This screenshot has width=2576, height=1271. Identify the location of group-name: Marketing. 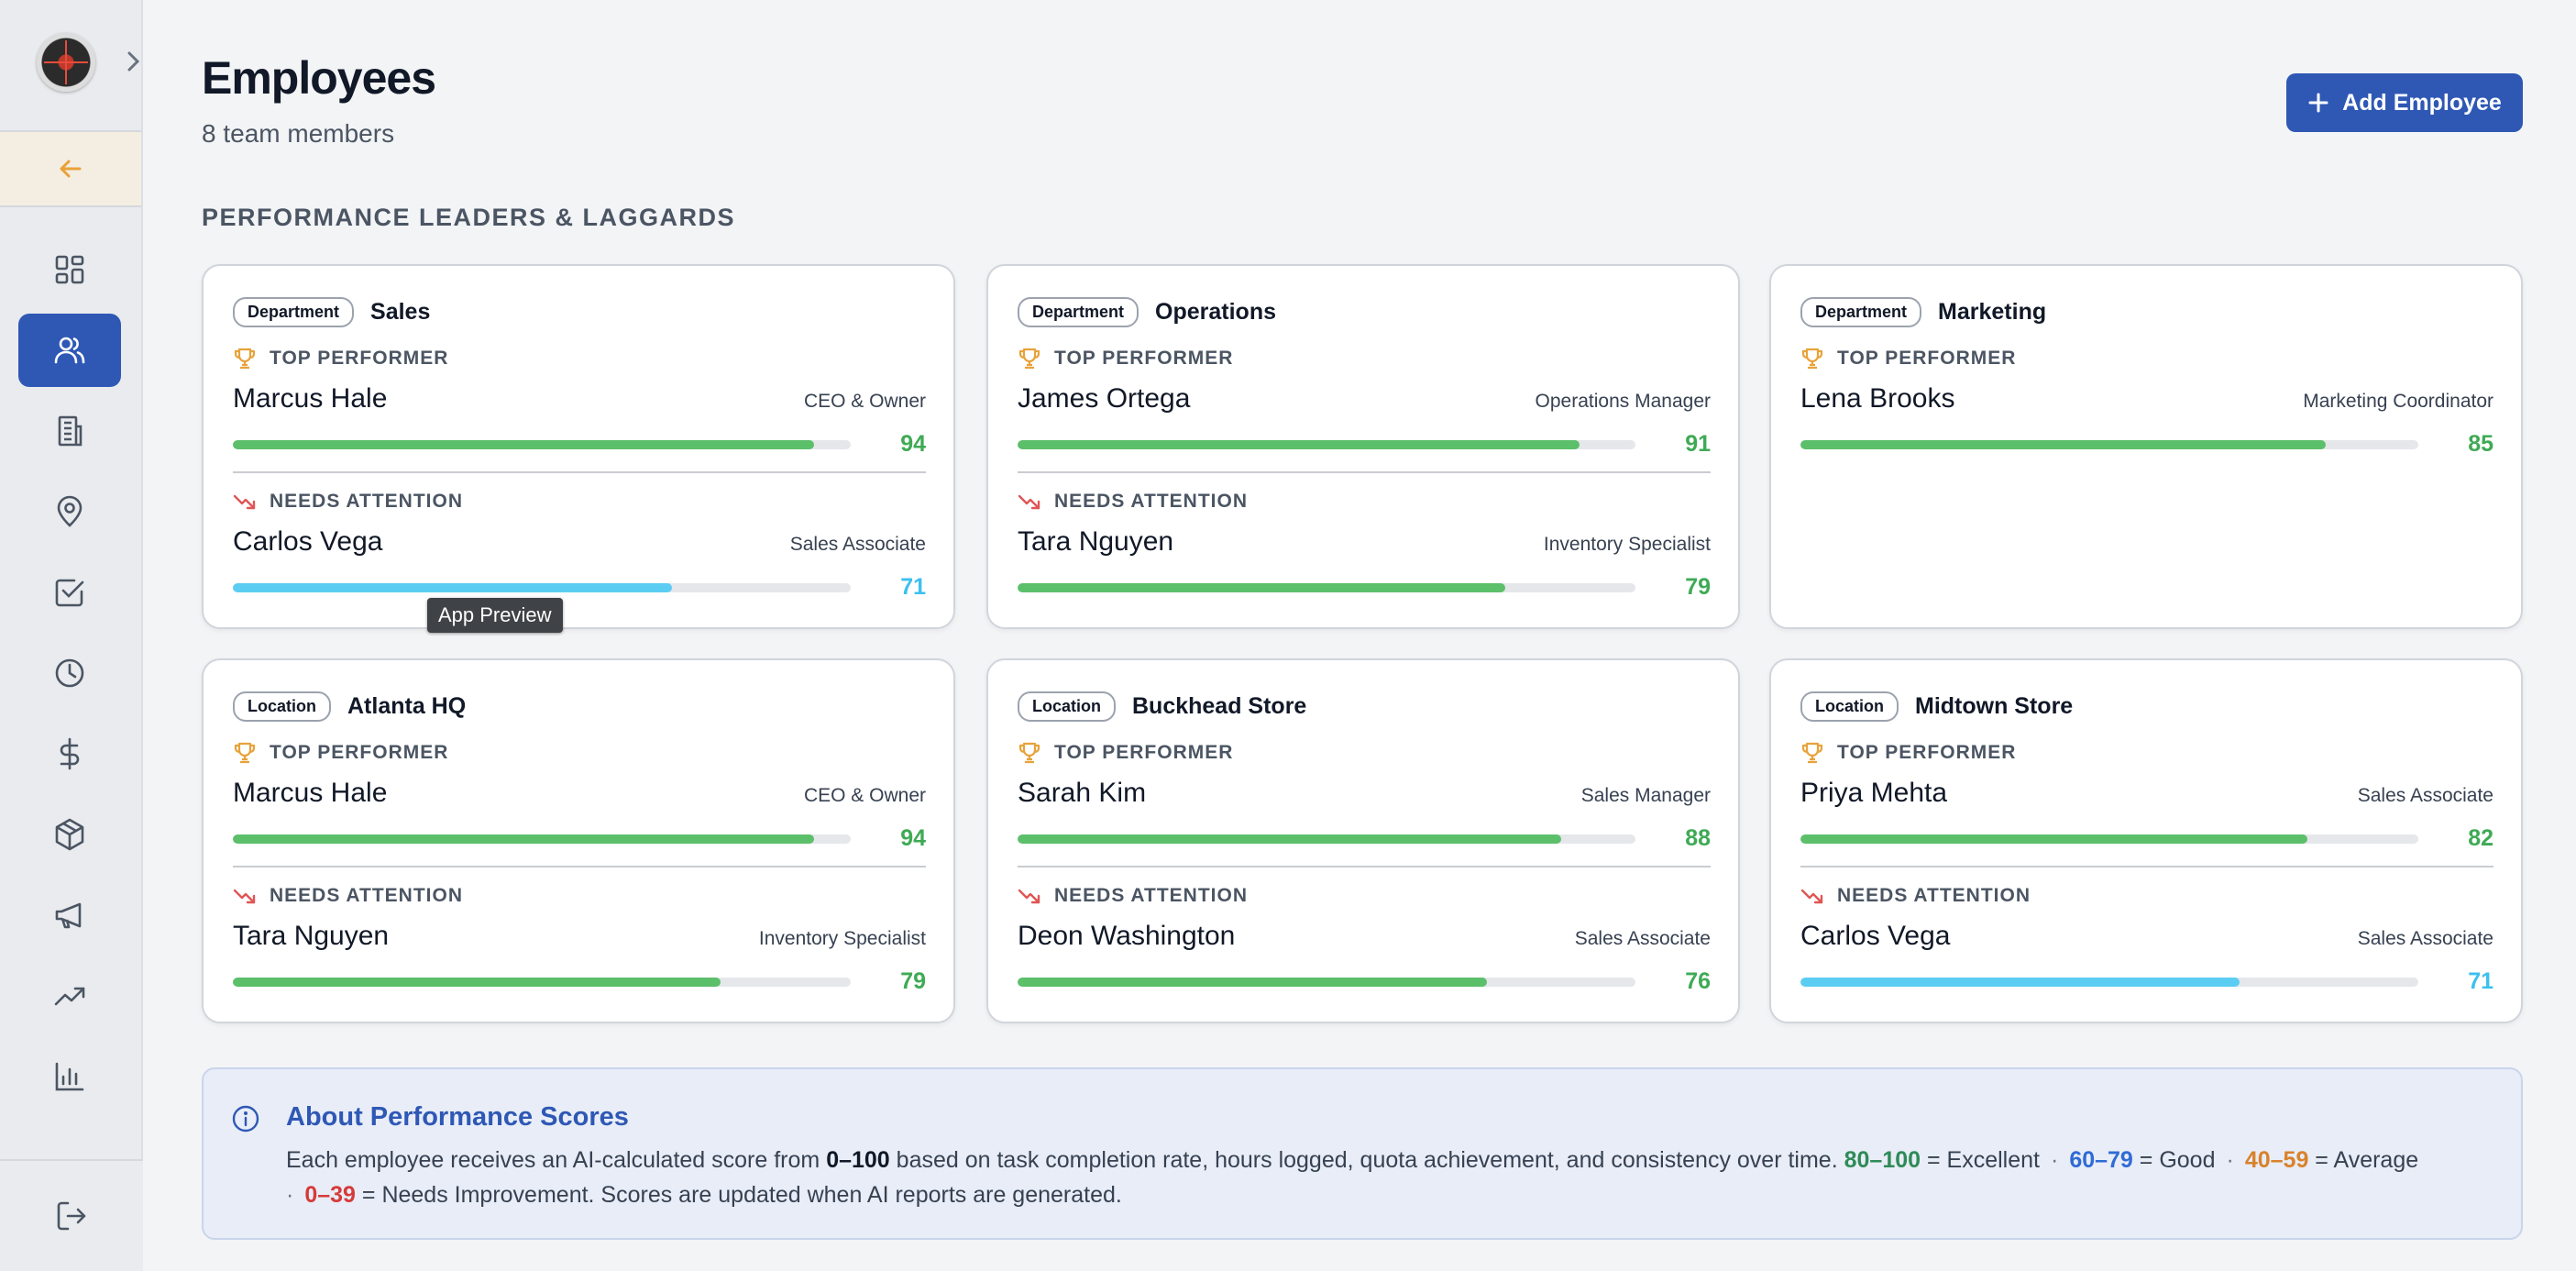
(1992, 312).